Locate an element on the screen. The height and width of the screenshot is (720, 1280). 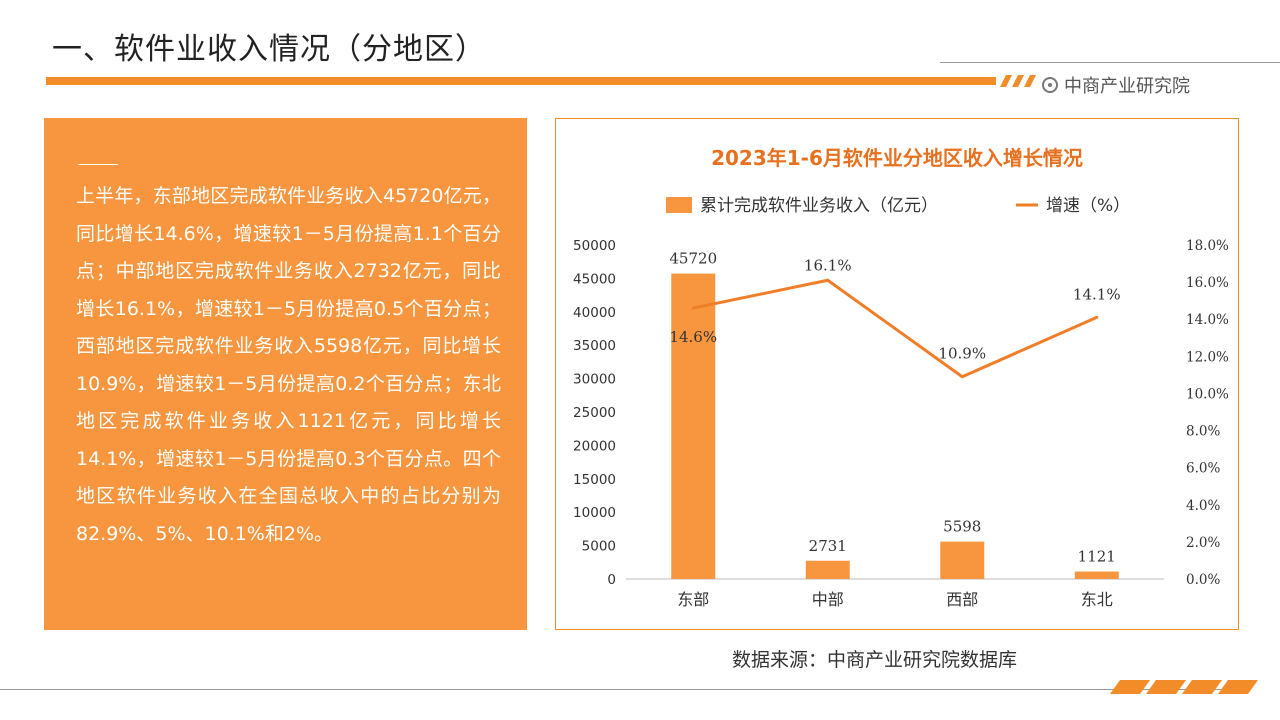
y-left-tick-label: 30000 is located at coordinates (594, 380).